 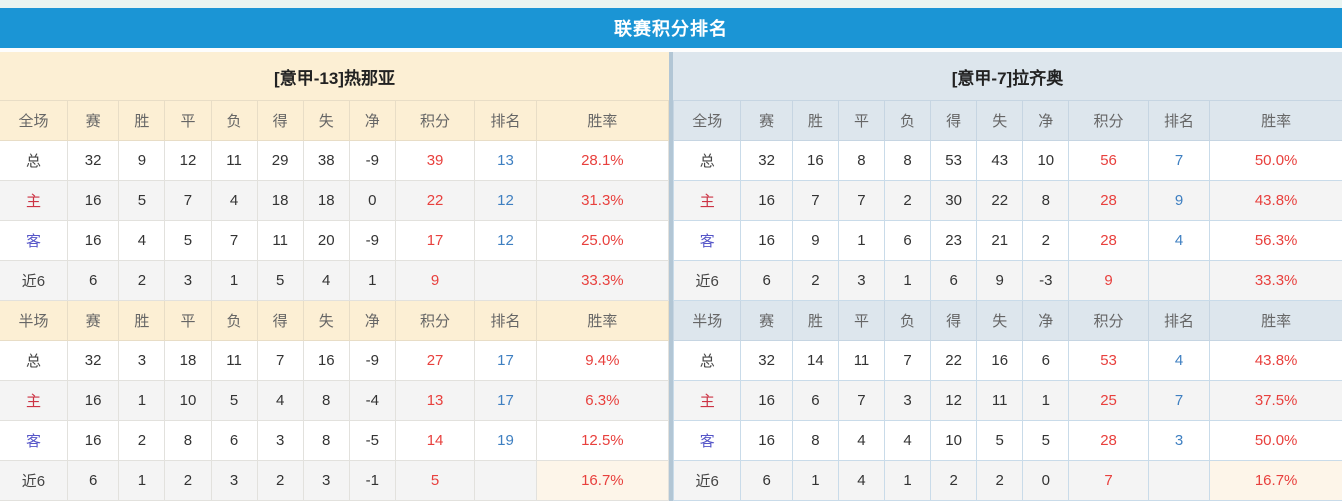 I want to click on rank-cell: 9, so click(x=1179, y=200).